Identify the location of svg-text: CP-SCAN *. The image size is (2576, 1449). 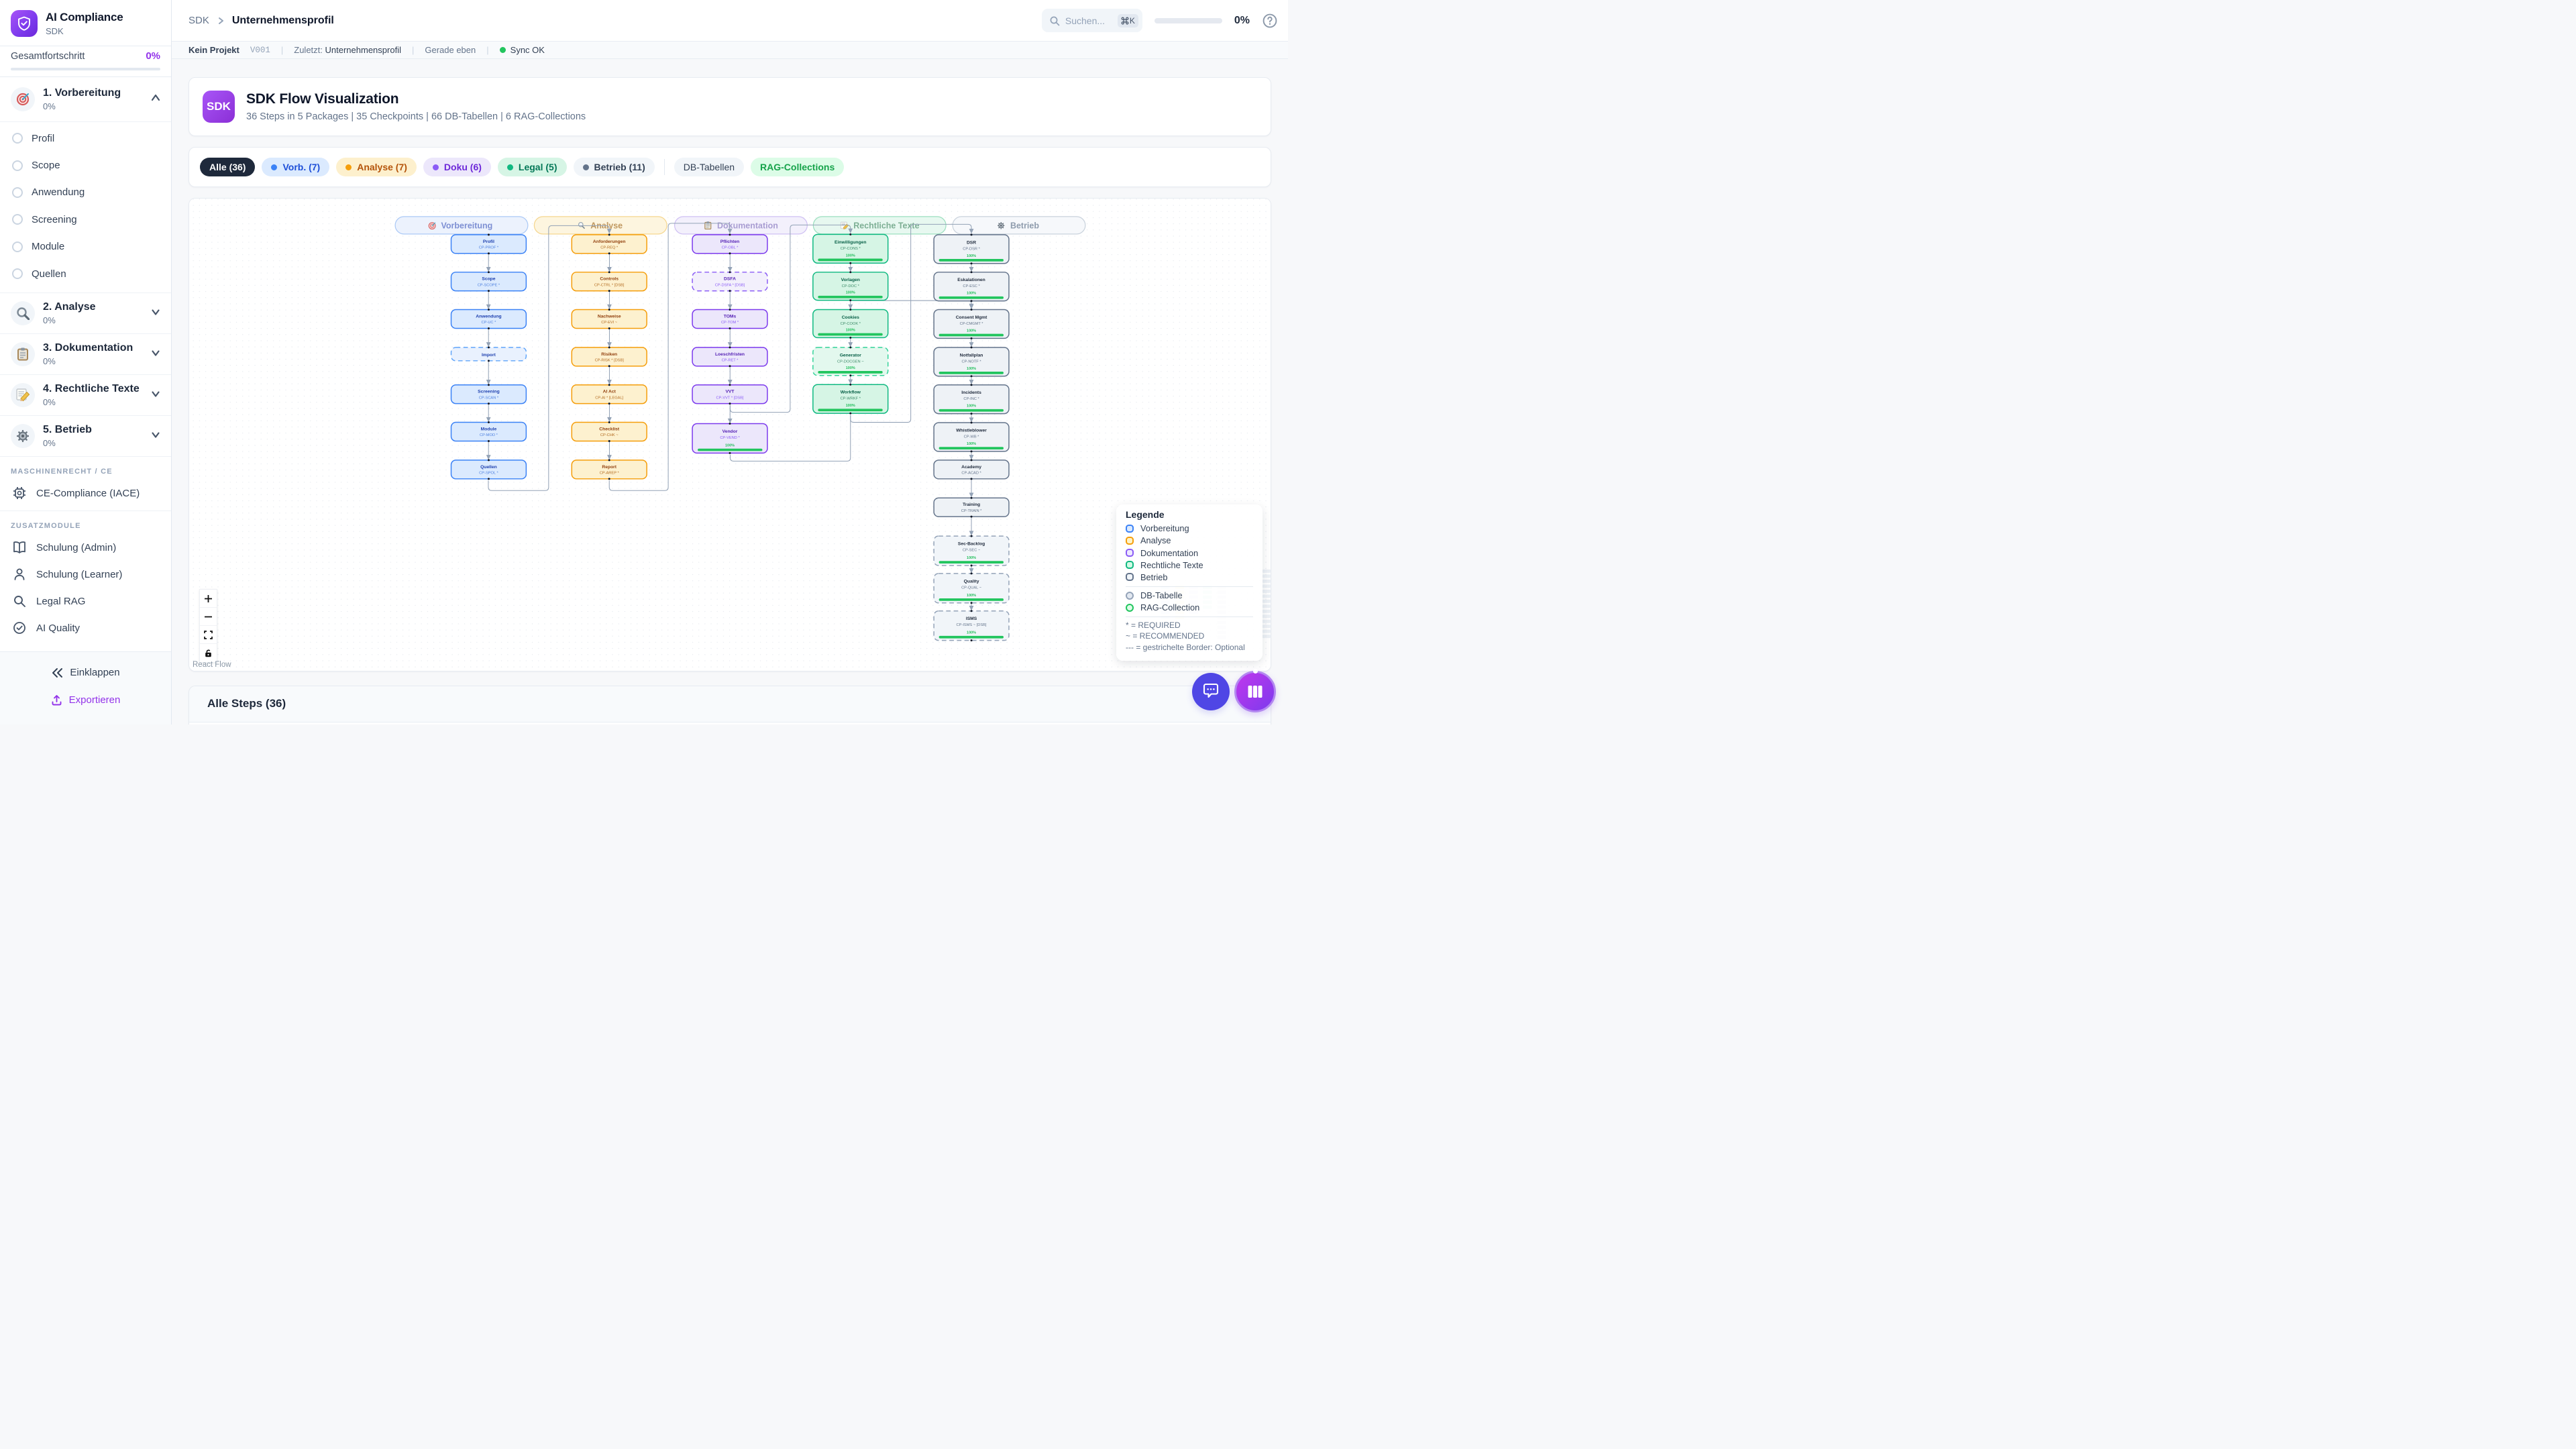
(489, 398).